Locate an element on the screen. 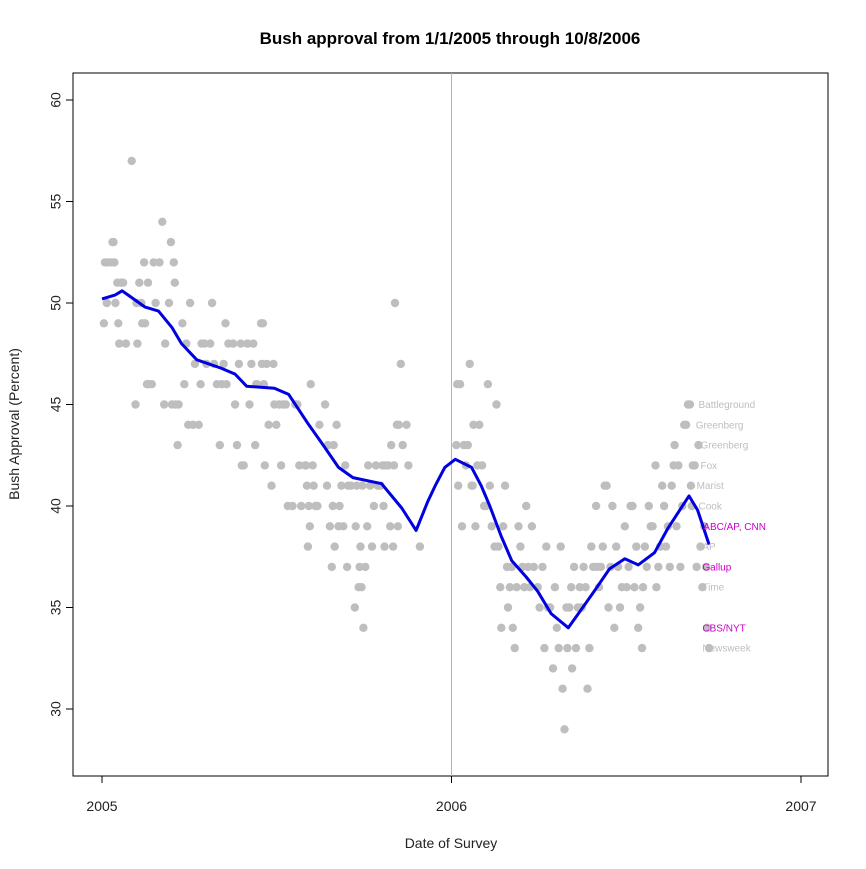 The width and height of the screenshot is (866, 869). x-axis: 2005 2006 2007 is located at coordinates (451, 795).